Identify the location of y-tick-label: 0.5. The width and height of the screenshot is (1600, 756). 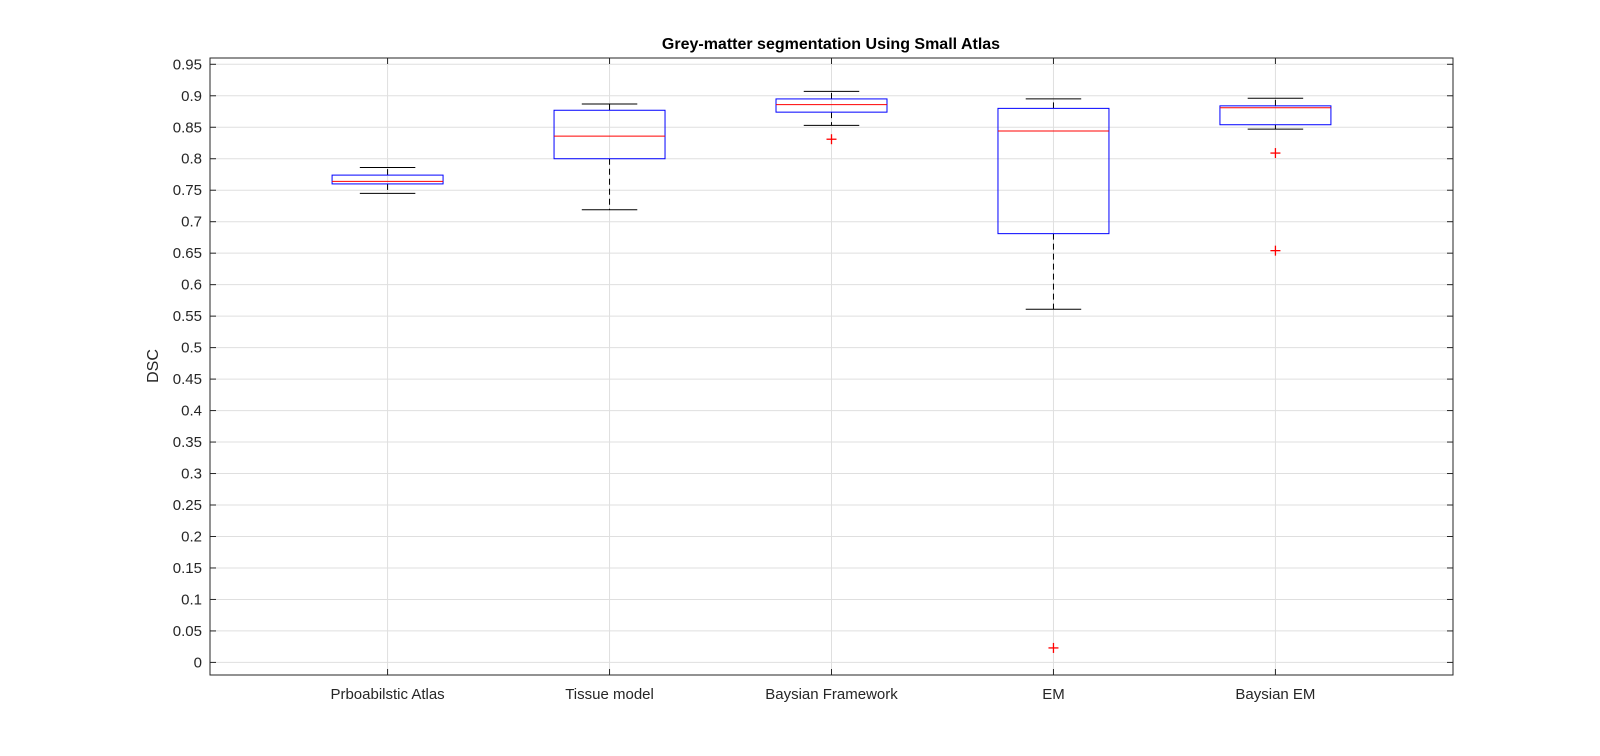
(191, 348).